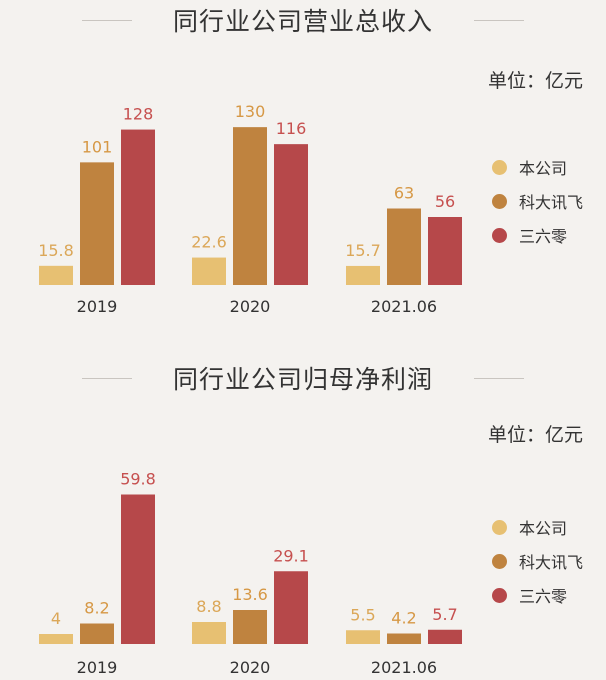 This screenshot has width=606, height=680. What do you see at coordinates (403, 618) in the screenshot?
I see `data-label: 4.2` at bounding box center [403, 618].